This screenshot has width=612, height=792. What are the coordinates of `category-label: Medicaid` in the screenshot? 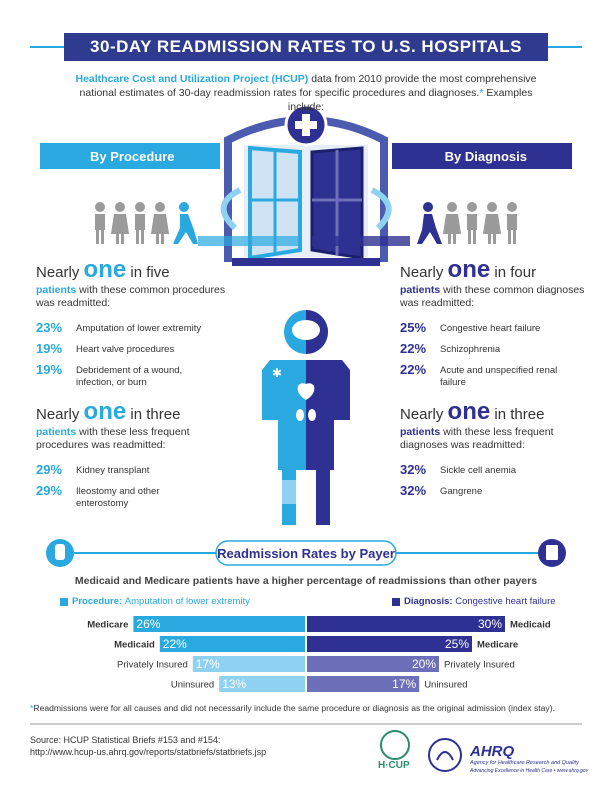 It's located at (530, 625).